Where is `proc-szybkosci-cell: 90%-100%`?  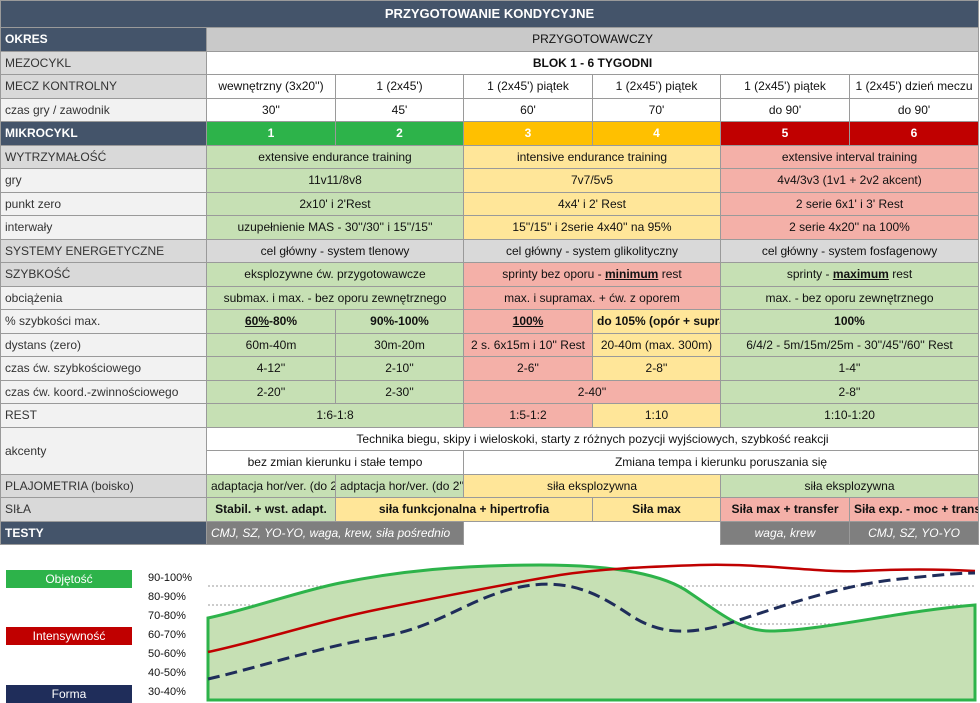 proc-szybkosci-cell: 90%-100% is located at coordinates (399, 321).